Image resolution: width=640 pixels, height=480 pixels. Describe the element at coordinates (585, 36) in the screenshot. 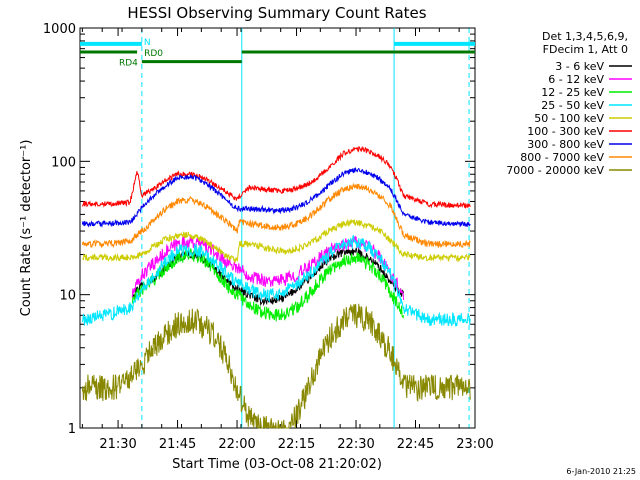

I see `legend-header-line: Det 1,3,4,5,6,9,` at that location.